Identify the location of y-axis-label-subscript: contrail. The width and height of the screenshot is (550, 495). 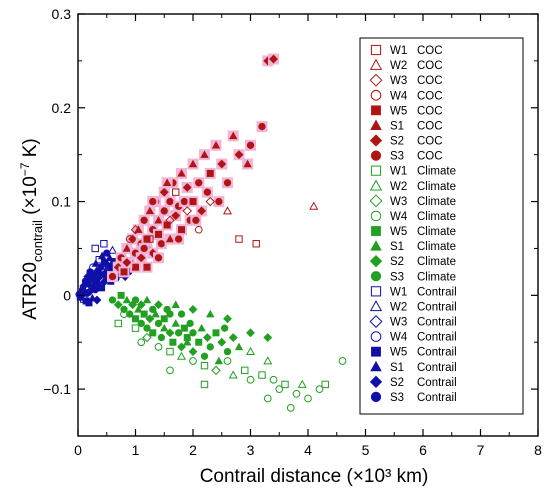
(37, 241).